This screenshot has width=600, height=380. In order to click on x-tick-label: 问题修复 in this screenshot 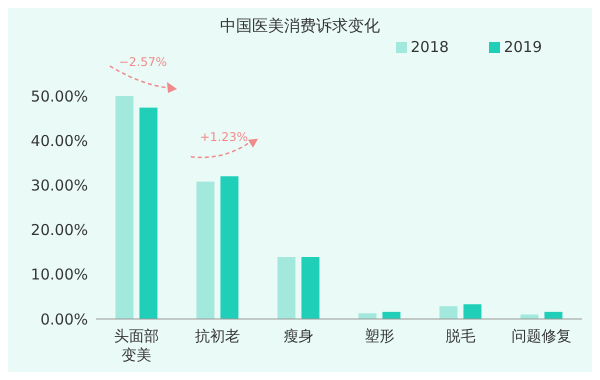, I will do `click(542, 336)`.